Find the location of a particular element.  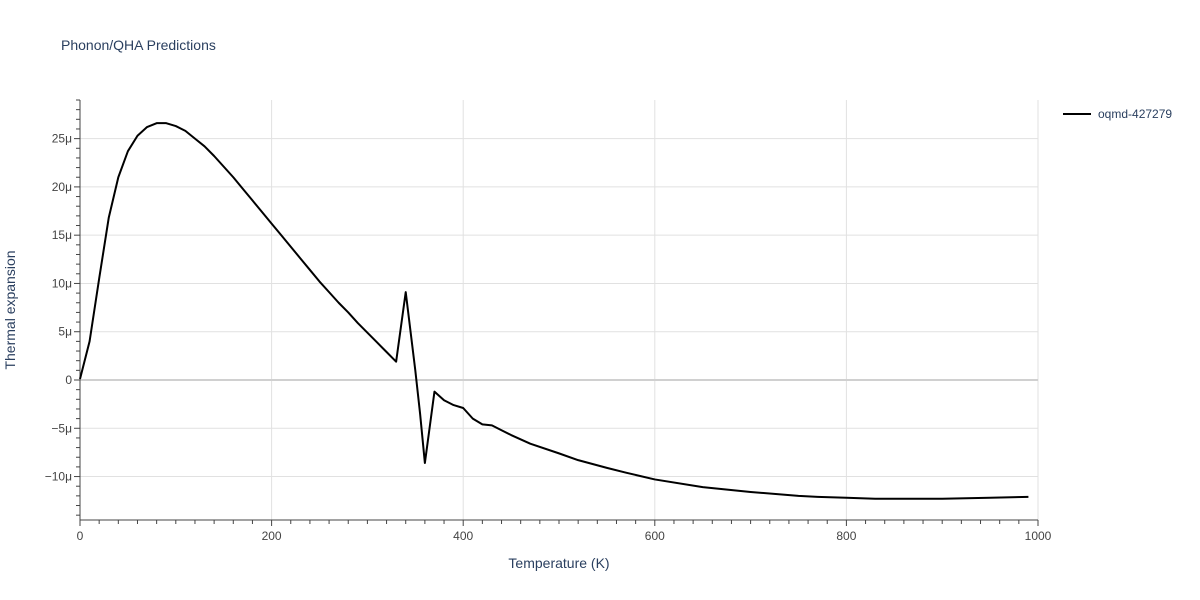

y-tick-label: 20μ is located at coordinates (62, 187).